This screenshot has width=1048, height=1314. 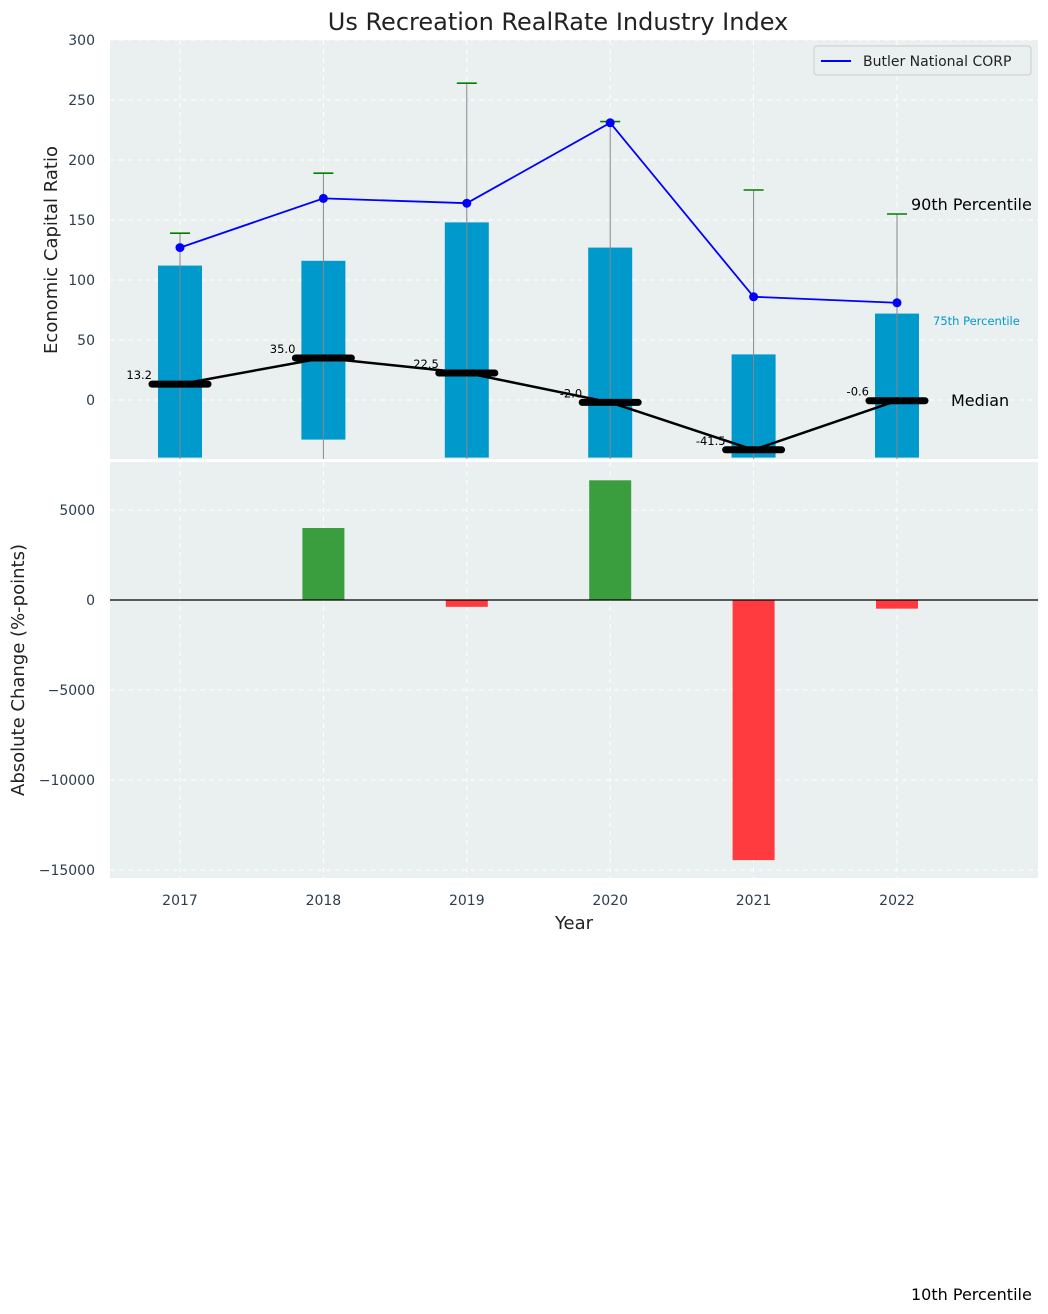 What do you see at coordinates (81, 161) in the screenshot?
I see `y-tick-label: 200` at bounding box center [81, 161].